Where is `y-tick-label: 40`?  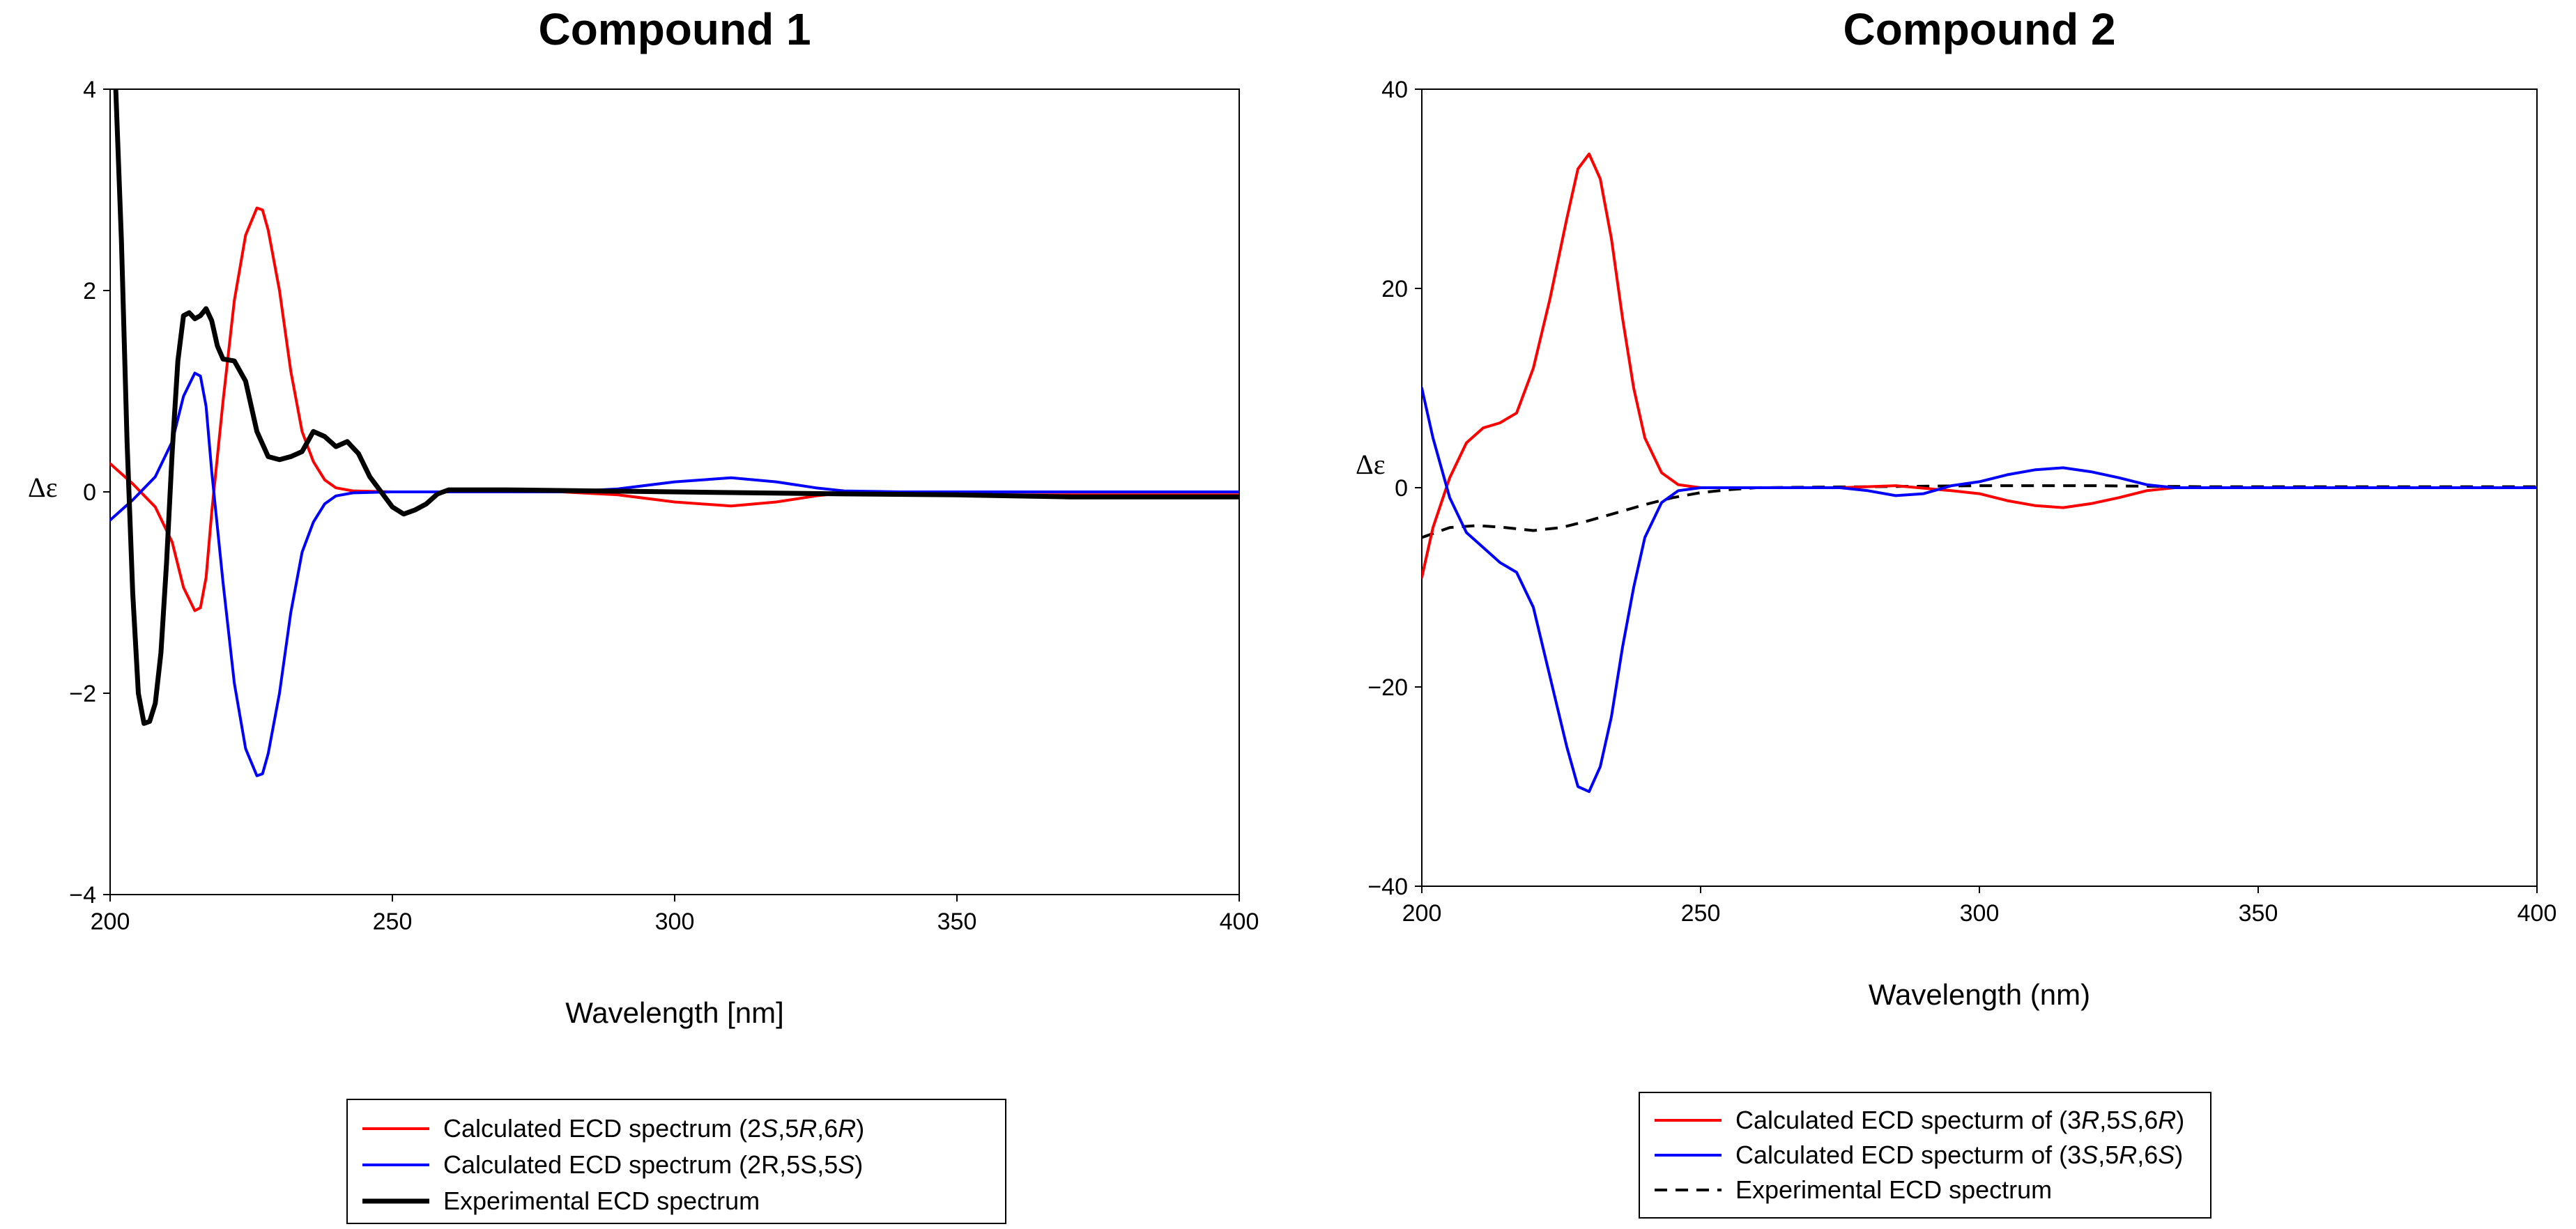 y-tick-label: 40 is located at coordinates (1394, 90).